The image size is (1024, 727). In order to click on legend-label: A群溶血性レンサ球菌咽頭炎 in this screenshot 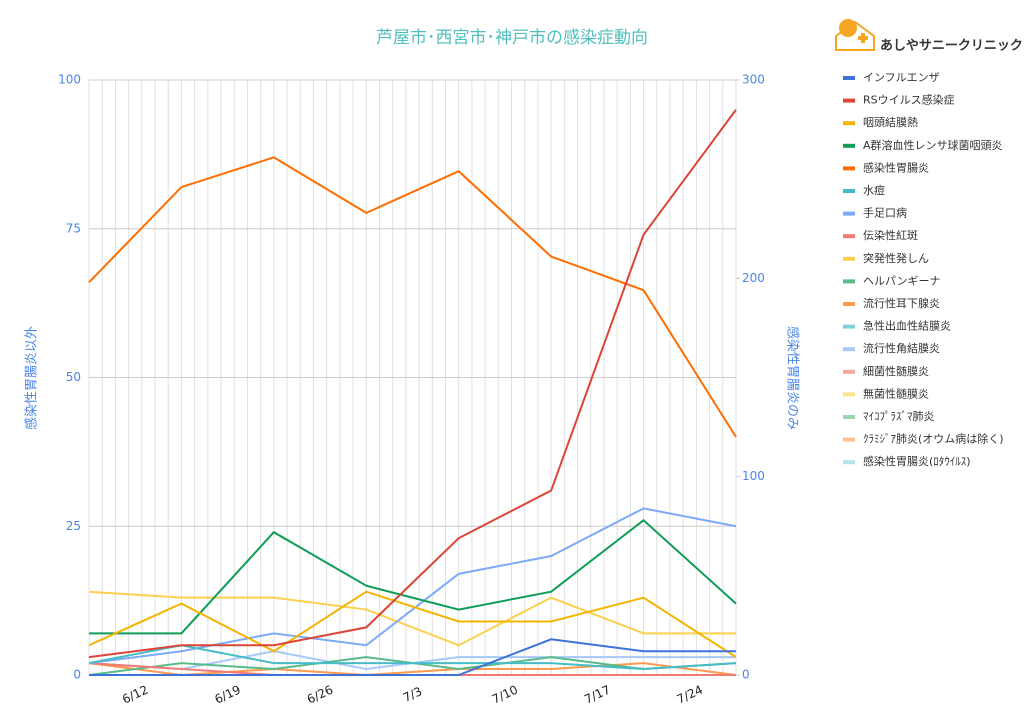, I will do `click(933, 145)`.